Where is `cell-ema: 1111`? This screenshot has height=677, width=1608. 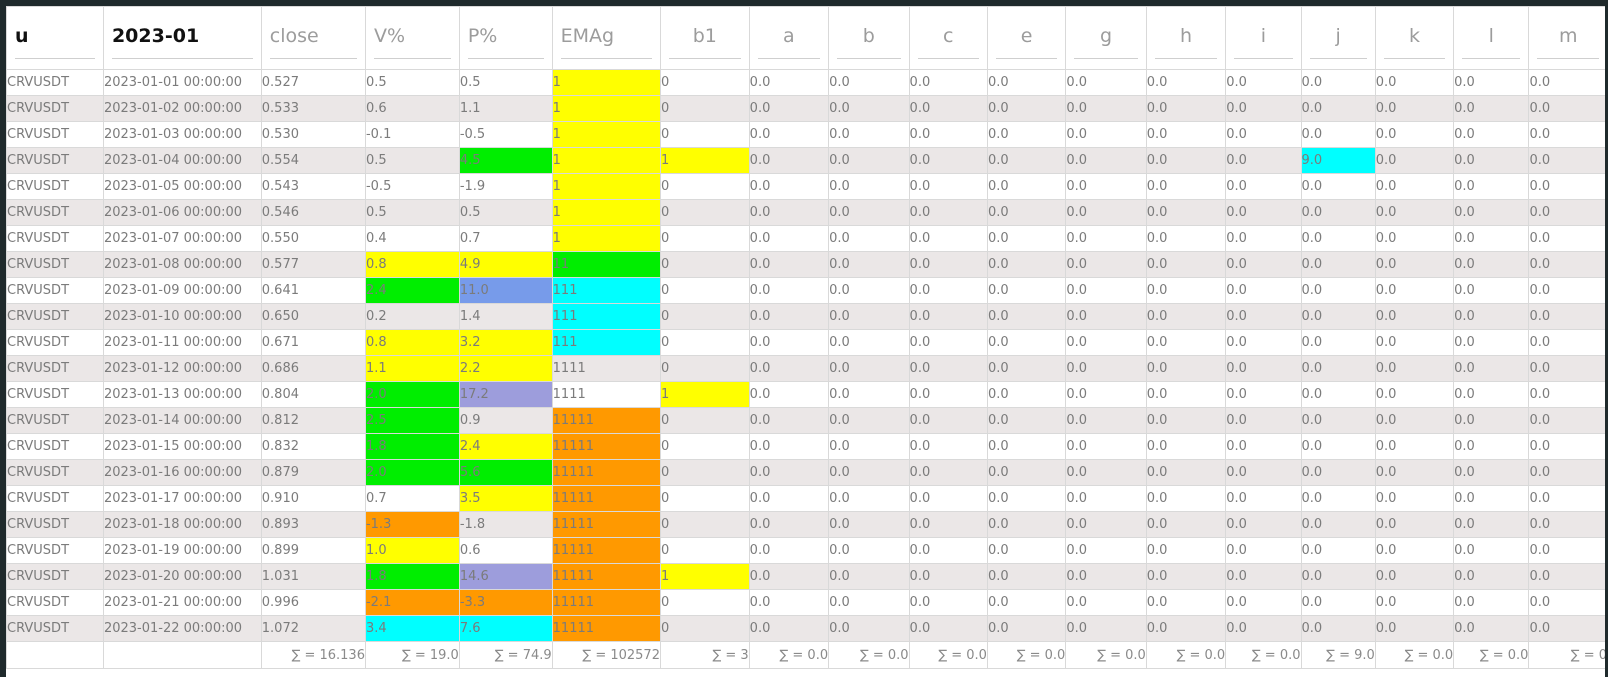 cell-ema: 1111 is located at coordinates (606, 394).